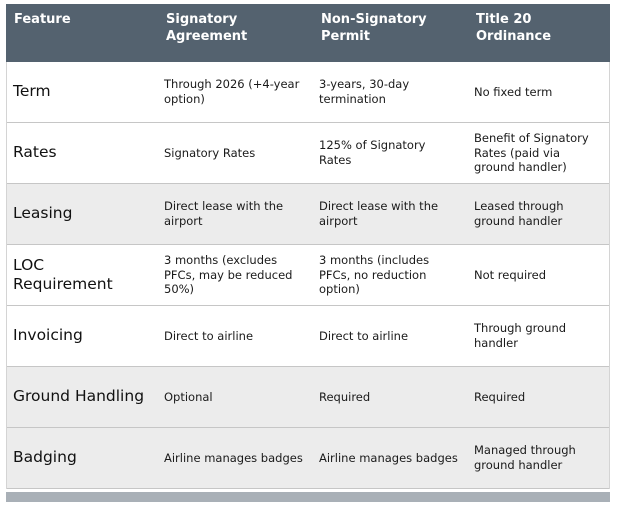 The height and width of the screenshot is (508, 617). I want to click on title-20-ordinance-cell: Through ground handler, so click(520, 335).